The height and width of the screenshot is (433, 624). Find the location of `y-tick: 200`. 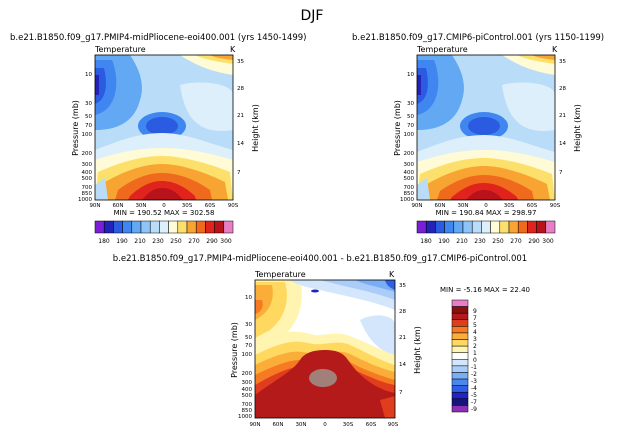

y-tick: 200 is located at coordinates (409, 154).